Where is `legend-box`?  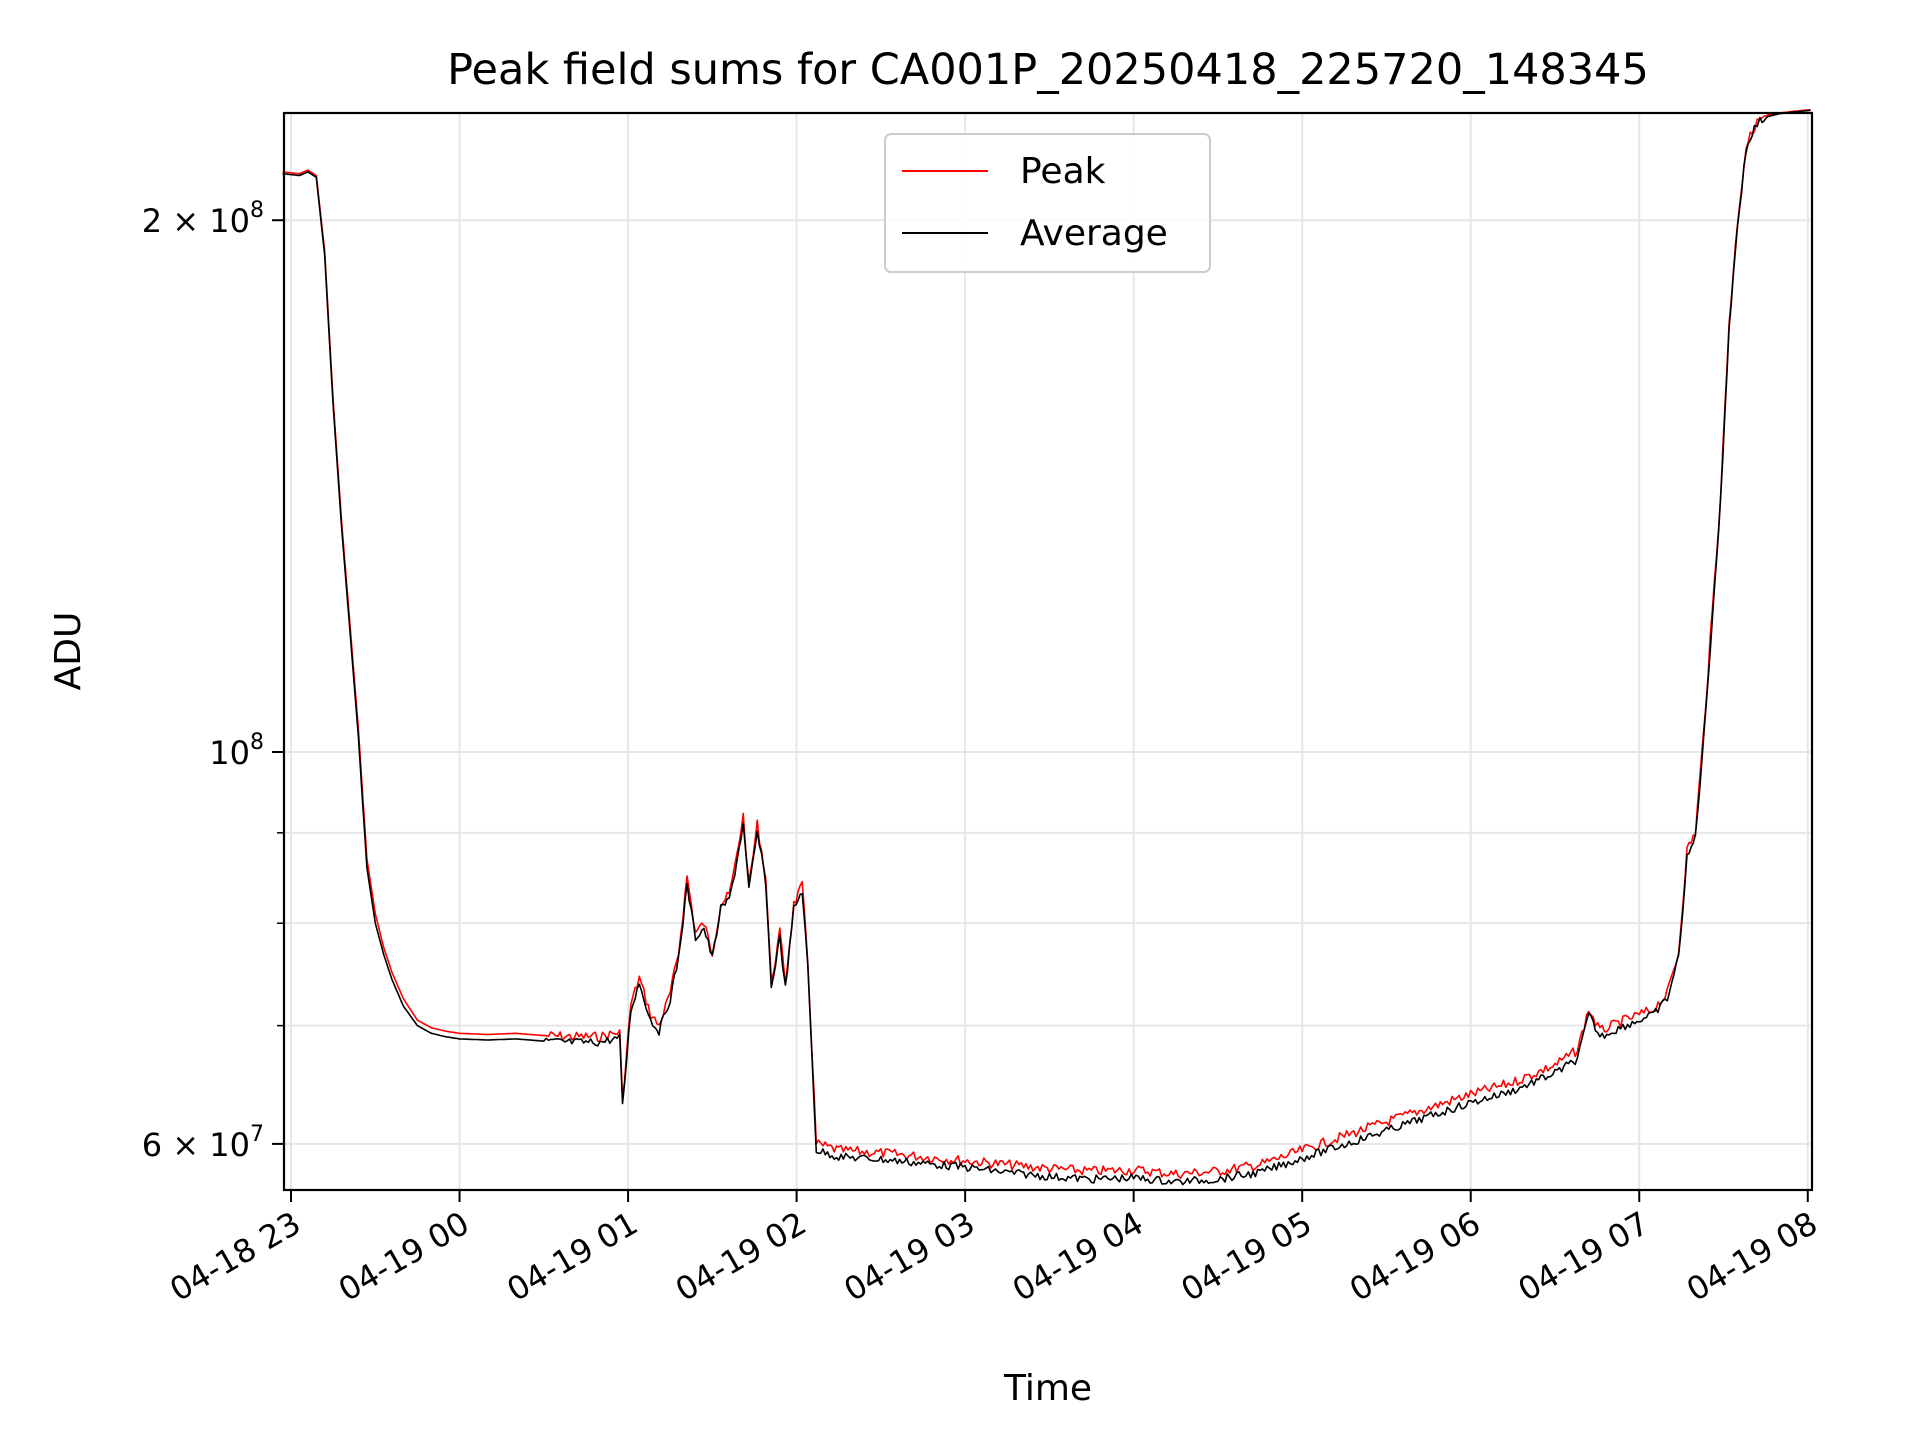 legend-box is located at coordinates (1047, 203).